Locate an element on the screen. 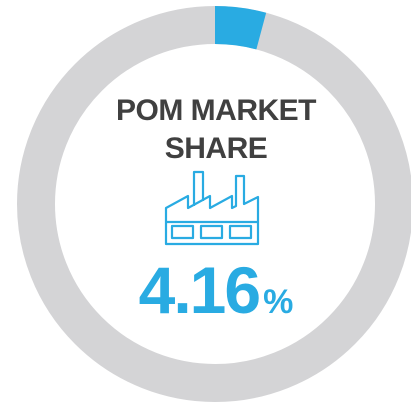  factory-icon is located at coordinates (212, 208).